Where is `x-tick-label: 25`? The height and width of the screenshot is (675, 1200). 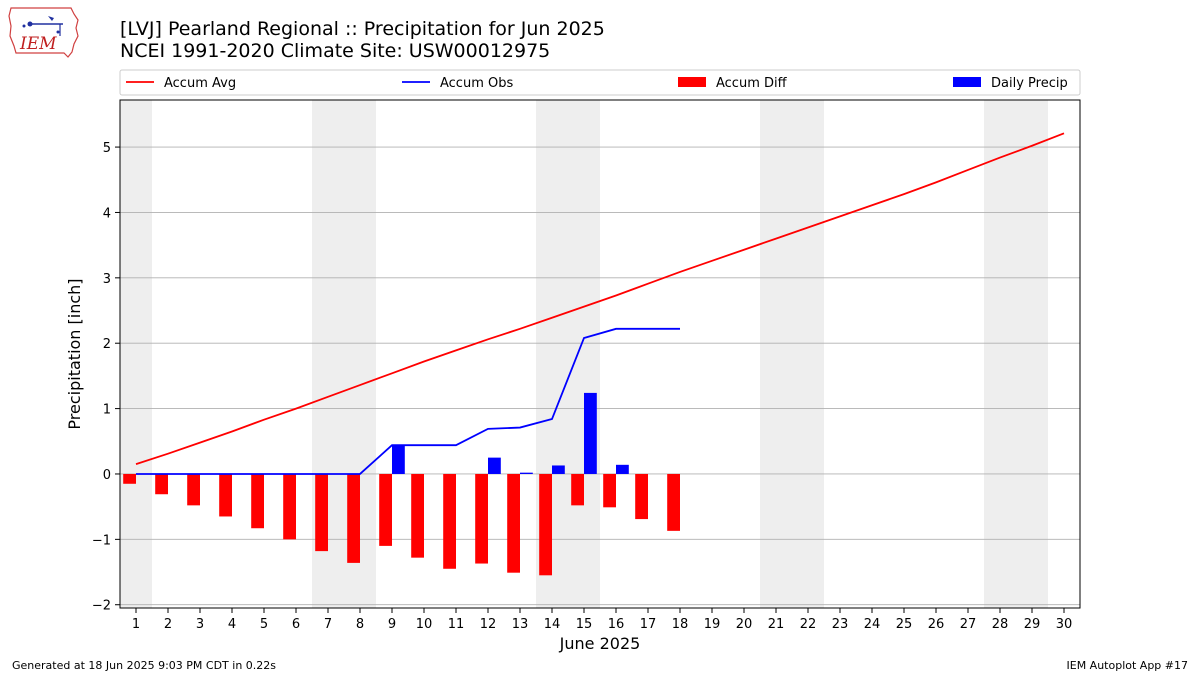 x-tick-label: 25 is located at coordinates (904, 624).